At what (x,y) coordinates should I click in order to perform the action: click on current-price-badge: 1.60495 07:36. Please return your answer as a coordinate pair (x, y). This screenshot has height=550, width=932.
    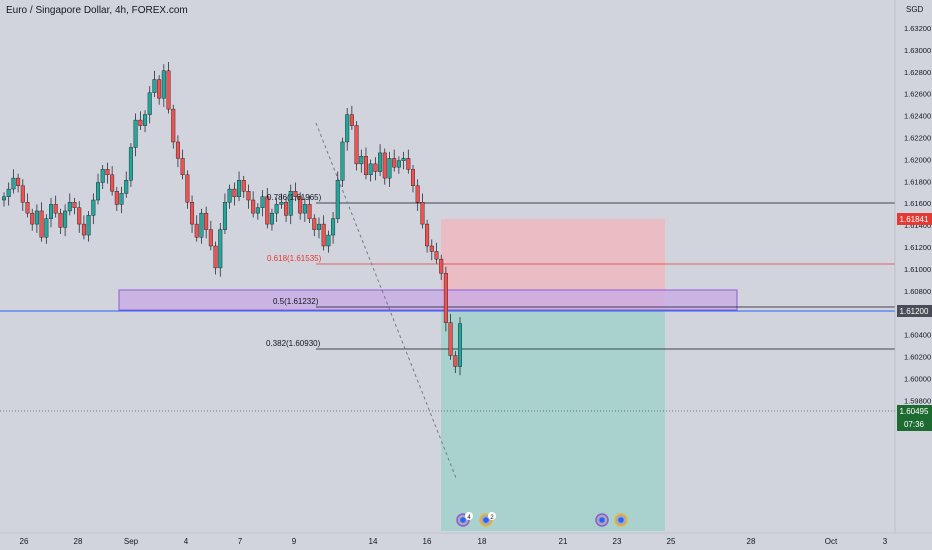
    Looking at the image, I should click on (914, 418).